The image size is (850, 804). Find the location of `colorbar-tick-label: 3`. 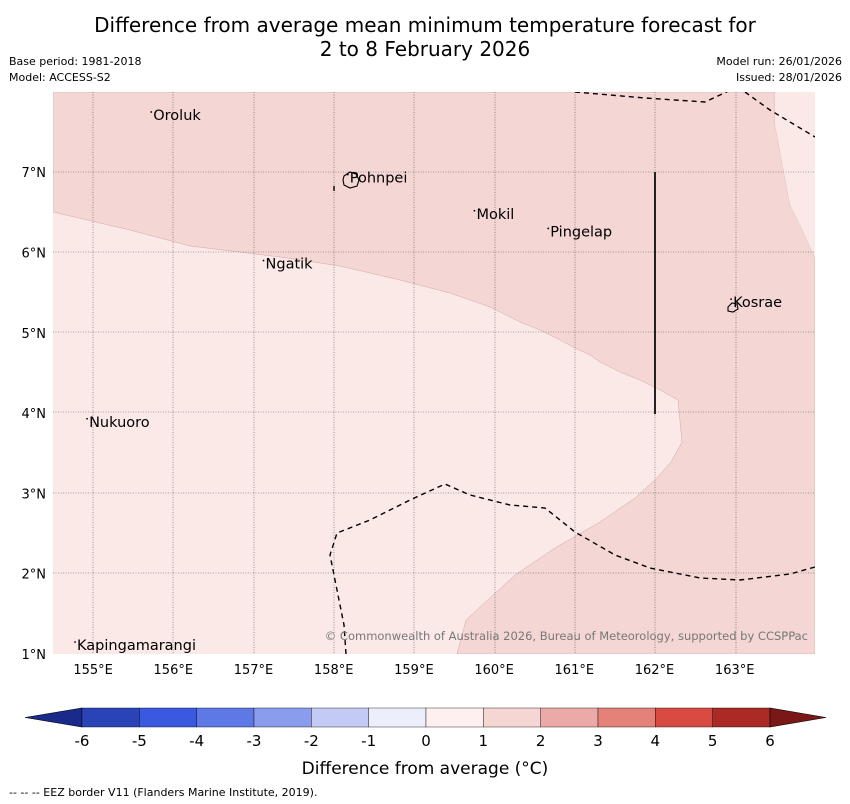

colorbar-tick-label: 3 is located at coordinates (598, 741).